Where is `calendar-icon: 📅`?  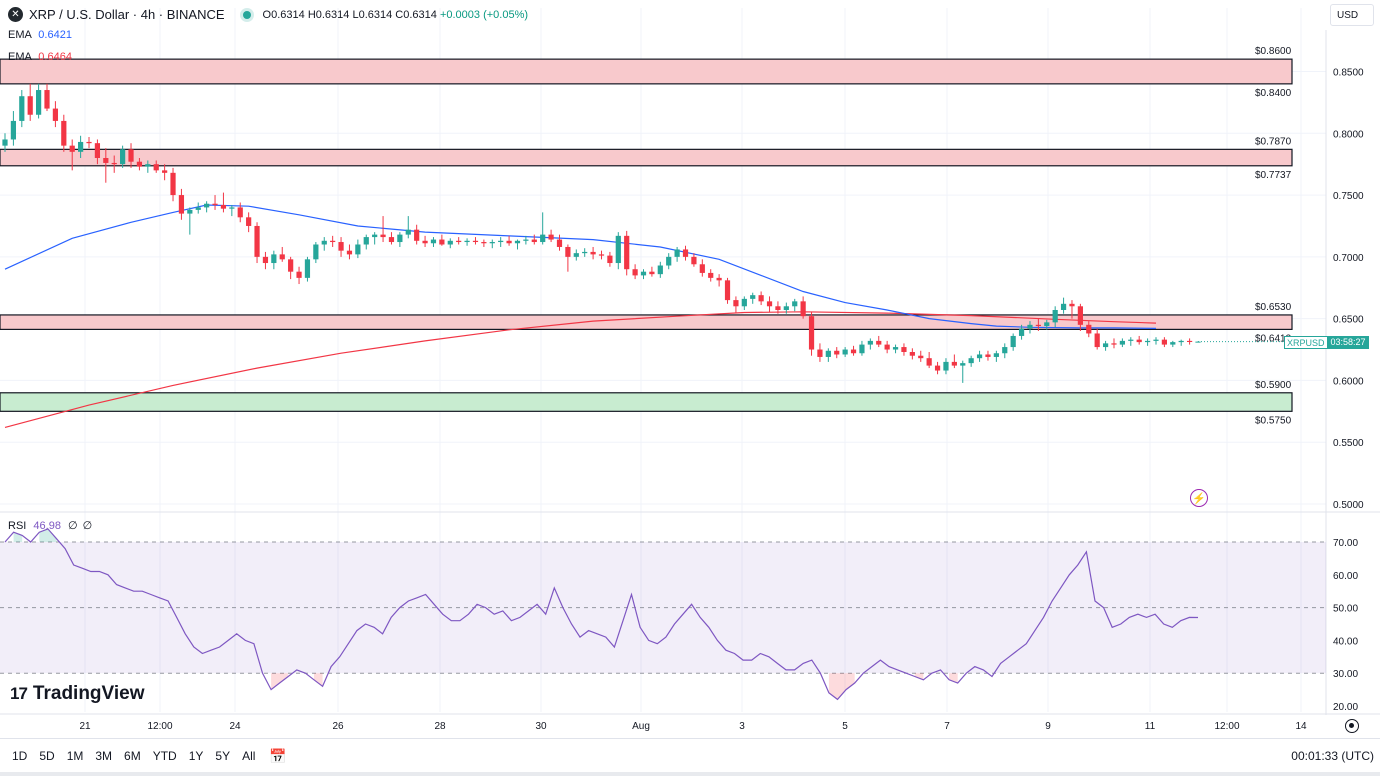 calendar-icon: 📅 is located at coordinates (278, 755).